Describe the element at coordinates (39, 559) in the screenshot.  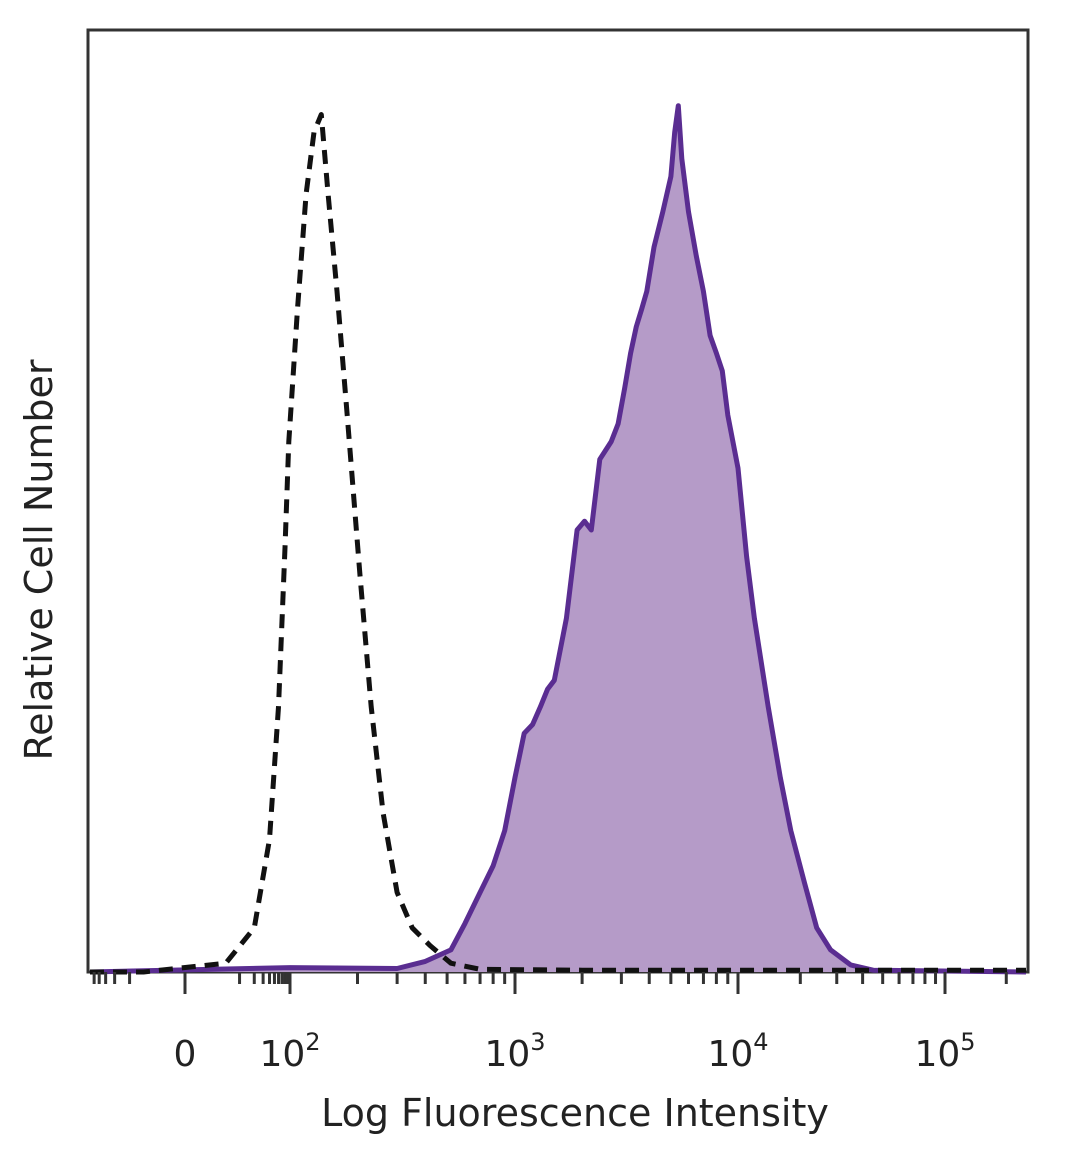
I see `y-axis-title: Relative Cell Number` at that location.